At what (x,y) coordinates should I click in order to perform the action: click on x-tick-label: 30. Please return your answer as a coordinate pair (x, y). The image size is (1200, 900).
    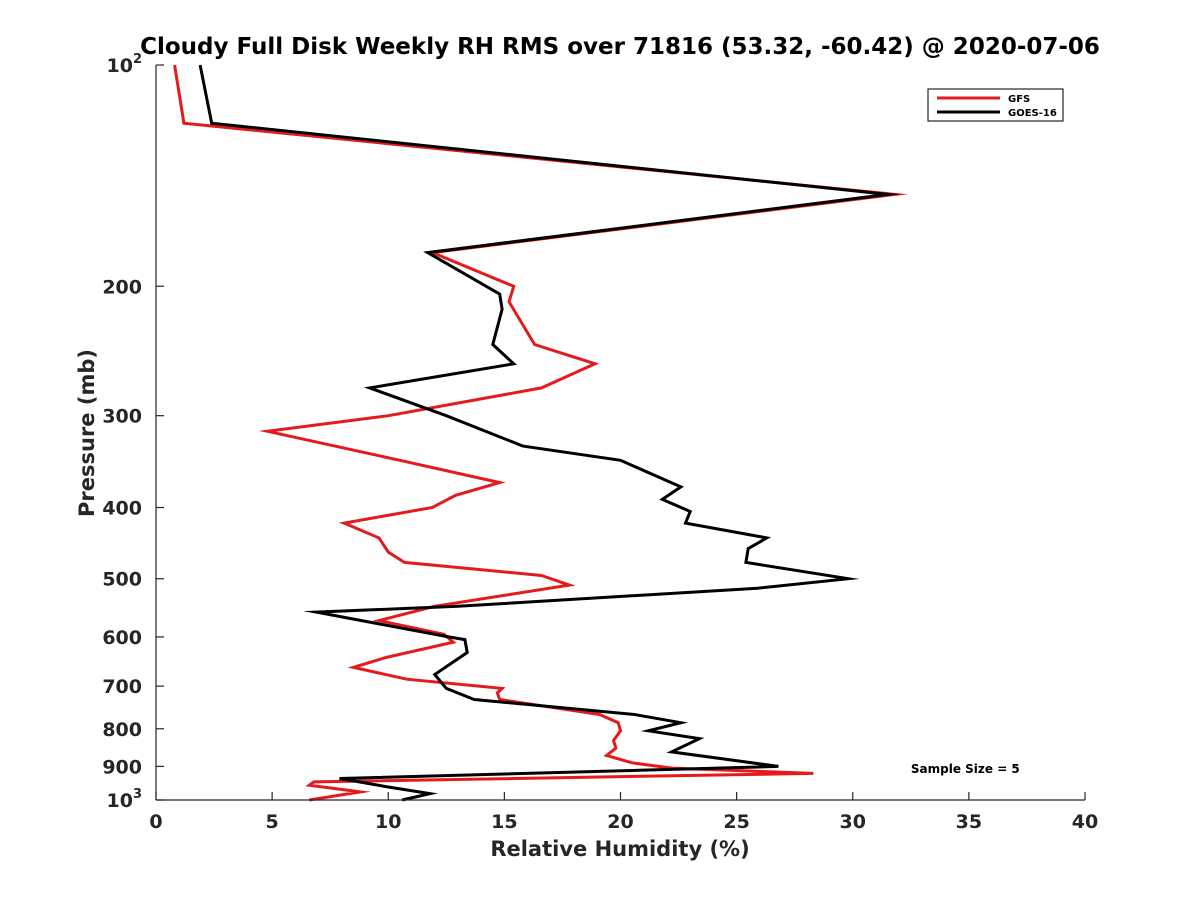
    Looking at the image, I should click on (853, 822).